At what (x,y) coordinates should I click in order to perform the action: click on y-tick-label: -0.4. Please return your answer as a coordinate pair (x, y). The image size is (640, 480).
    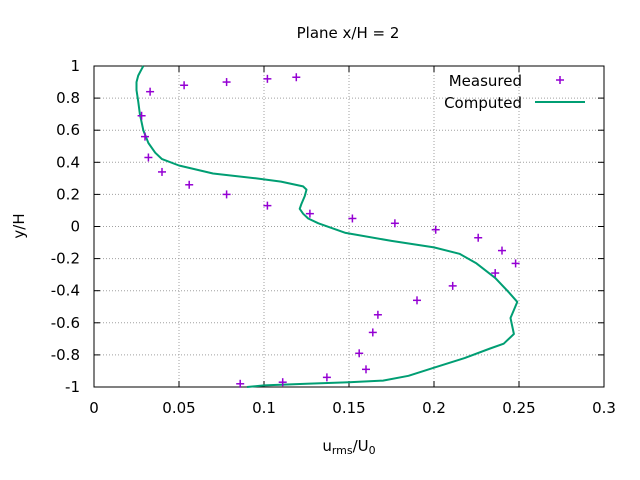
    Looking at the image, I should click on (65, 291).